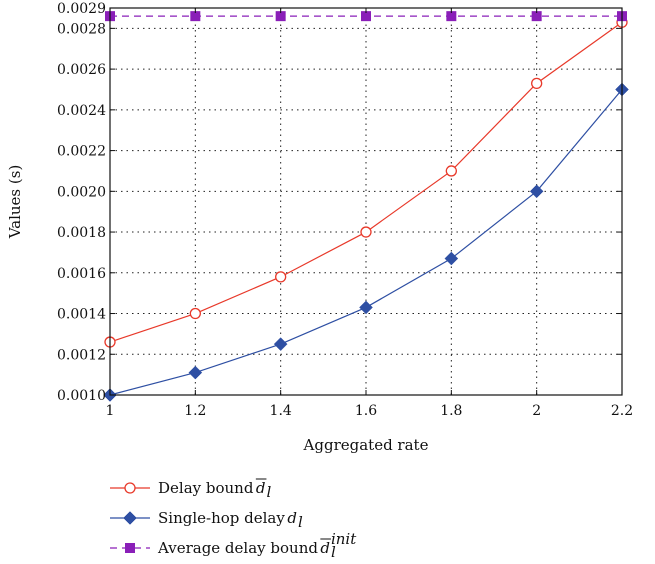 Image resolution: width=655 pixels, height=564 pixels. I want to click on x-tick-label: 1.2, so click(195, 411).